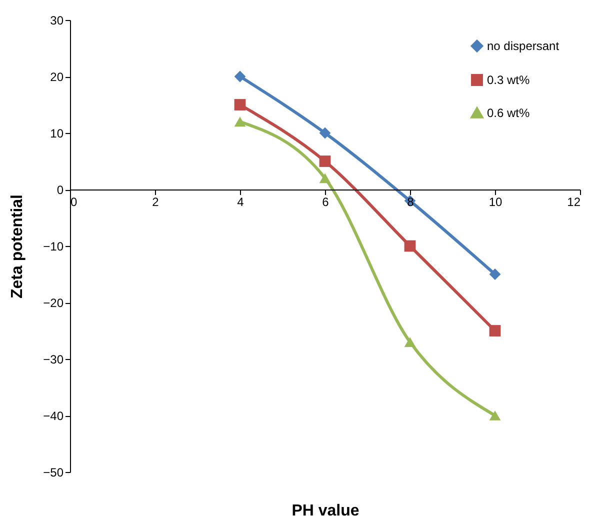  Describe the element at coordinates (326, 511) in the screenshot. I see `x-axis-title: PH value` at that location.